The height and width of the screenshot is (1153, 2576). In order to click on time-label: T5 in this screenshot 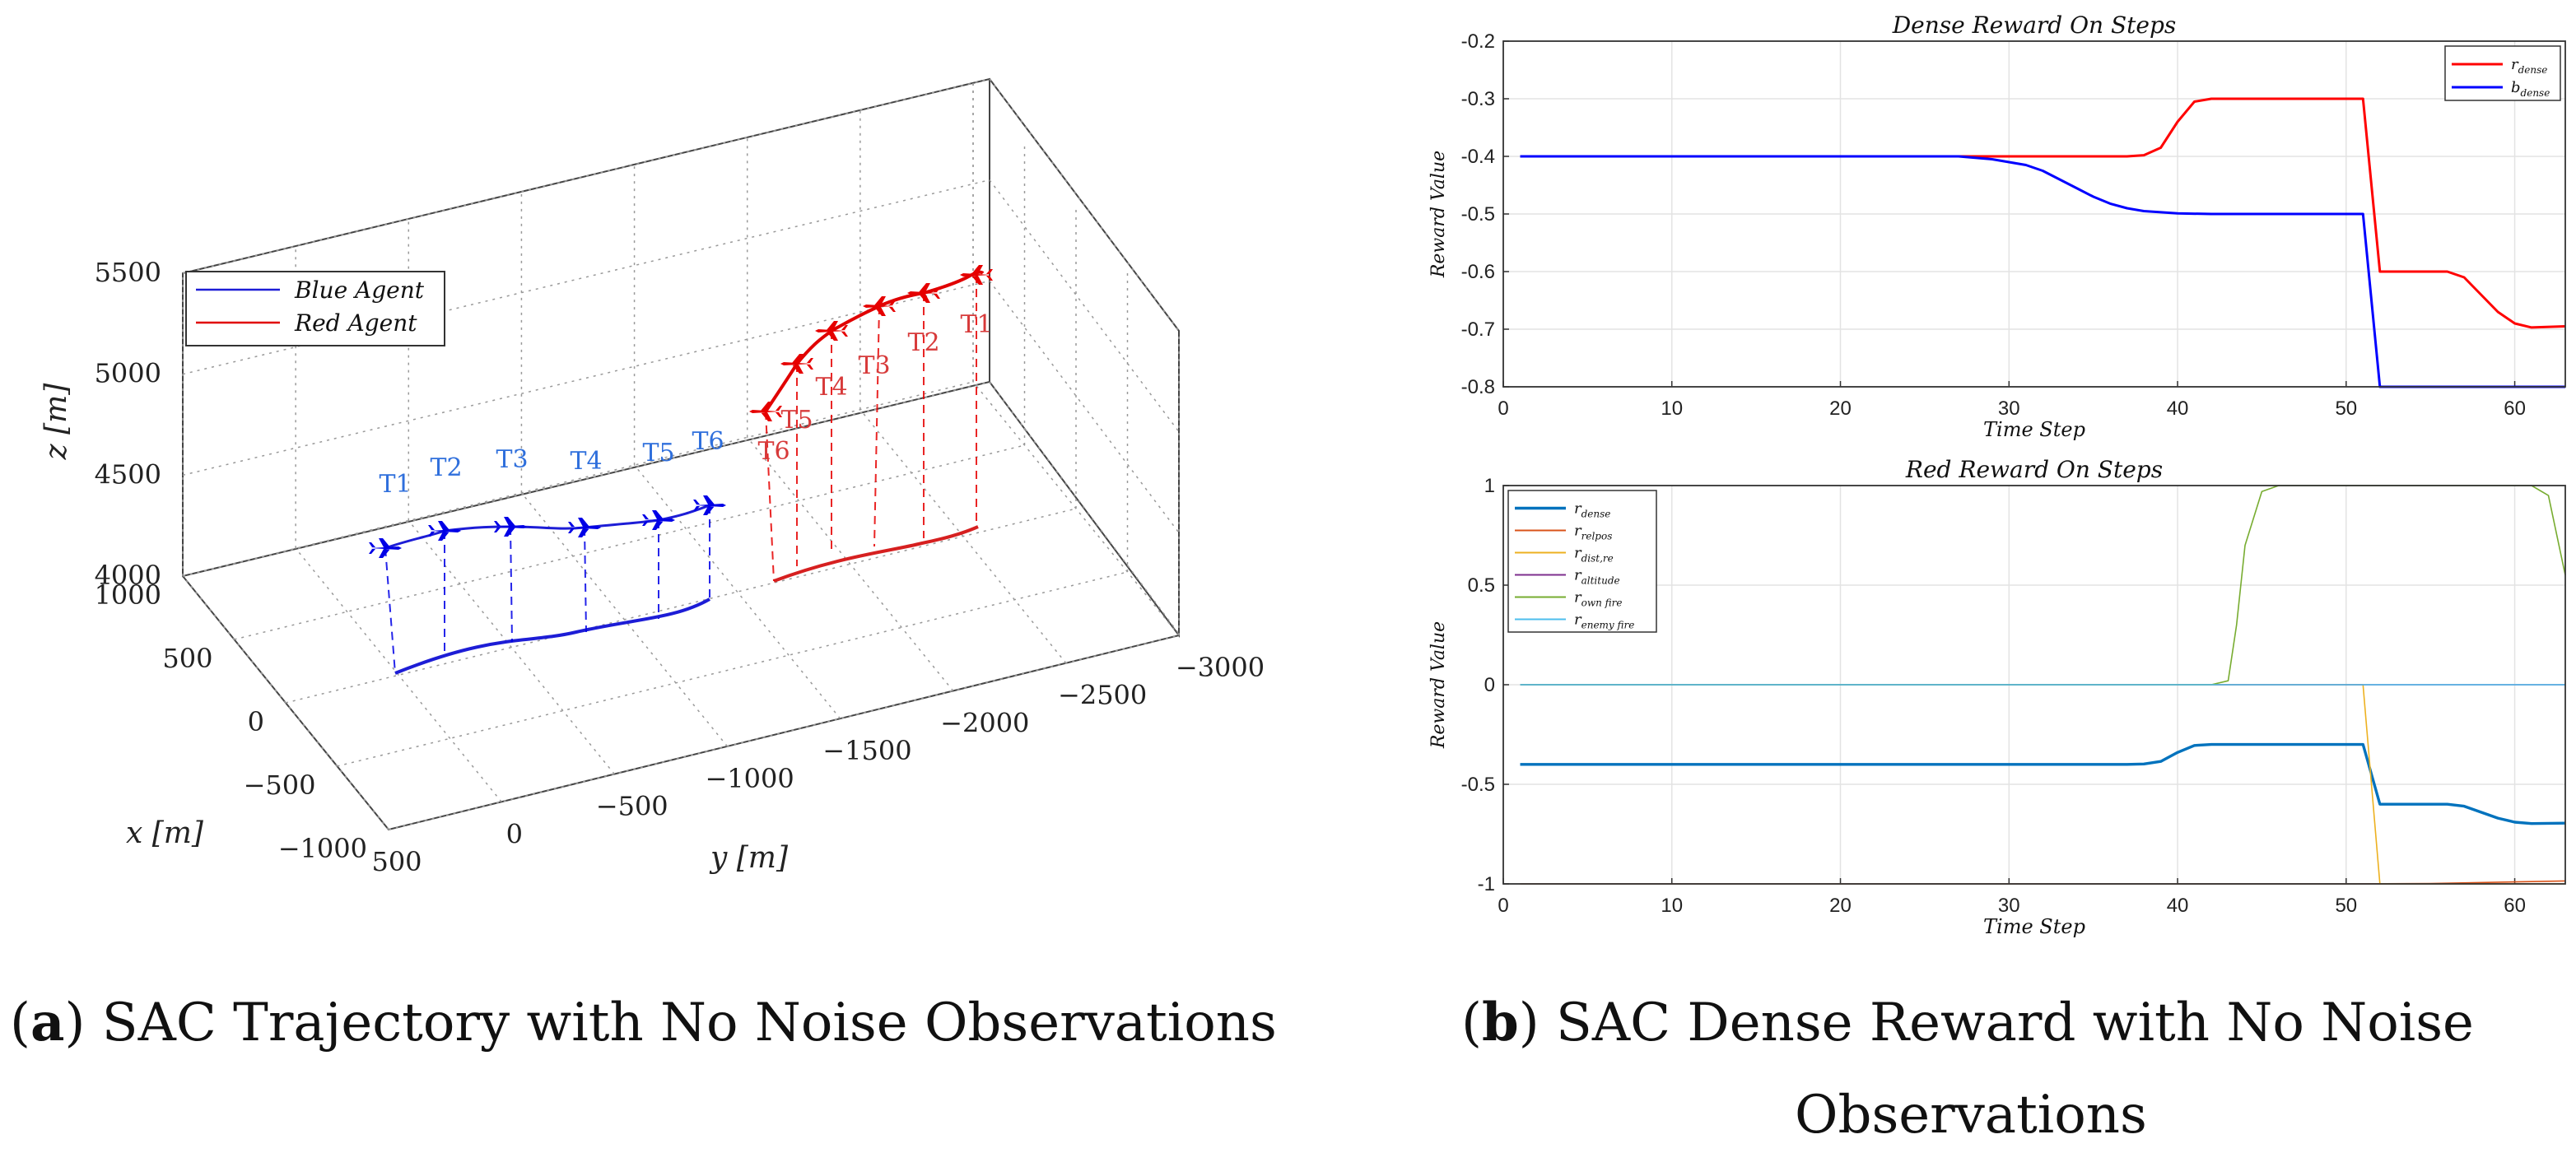, I will do `click(796, 420)`.